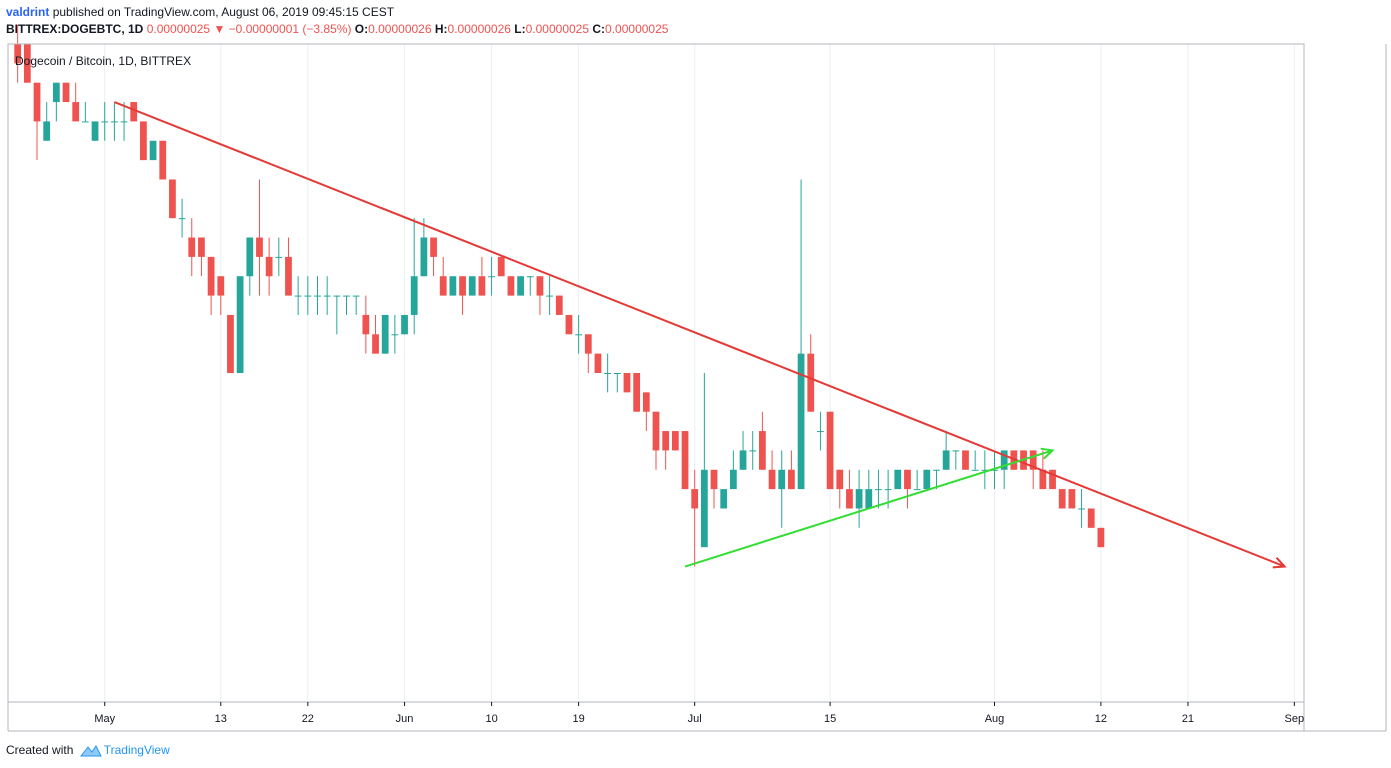 Image resolution: width=1391 pixels, height=768 pixels. Describe the element at coordinates (830, 719) in the screenshot. I see `x-tick-label: 15` at that location.